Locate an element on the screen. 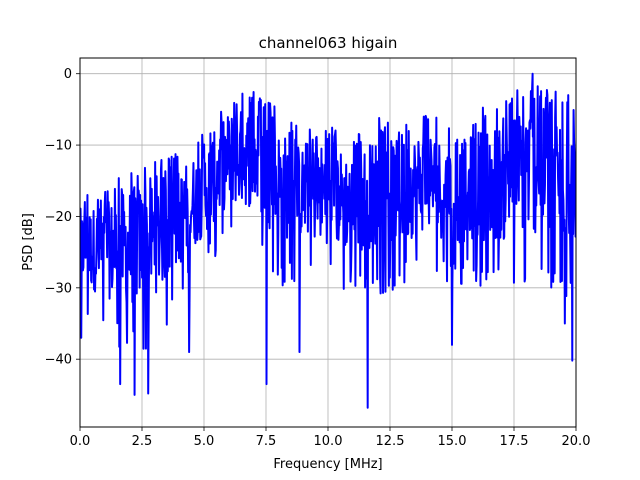 The width and height of the screenshot is (640, 480). x-axis-label: Frequency [MHz] is located at coordinates (327, 464).